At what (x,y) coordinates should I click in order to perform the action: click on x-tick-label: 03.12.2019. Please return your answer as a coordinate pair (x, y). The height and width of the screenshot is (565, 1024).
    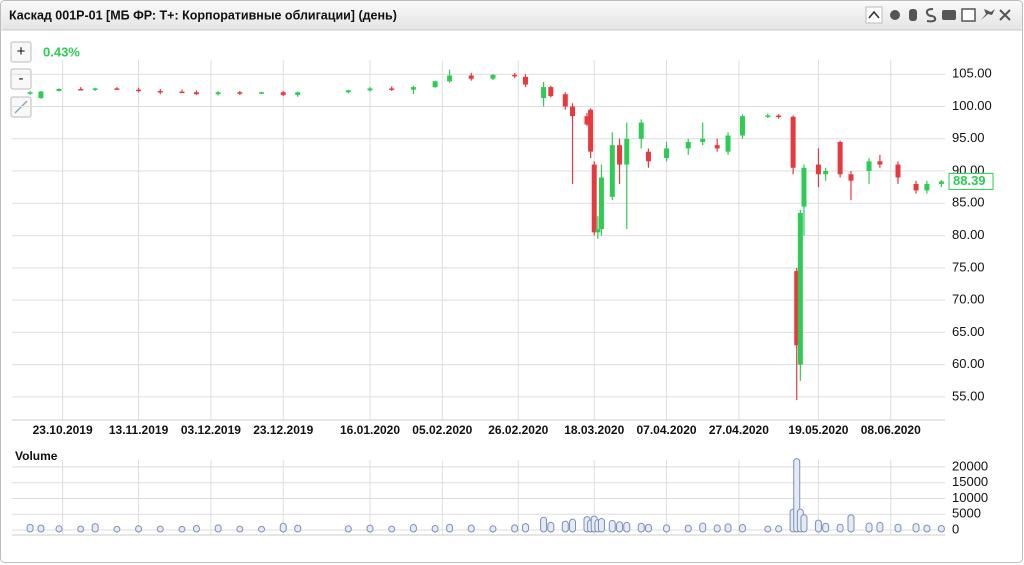
    Looking at the image, I should click on (211, 430).